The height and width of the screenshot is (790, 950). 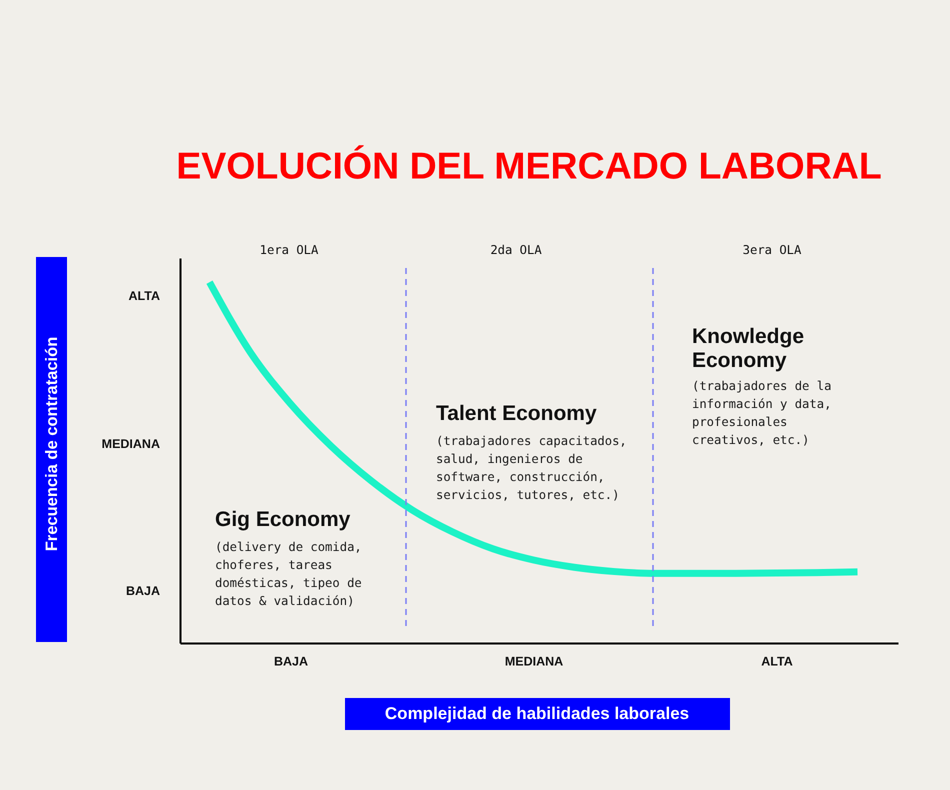 I want to click on text: 2da OLA, so click(x=516, y=250).